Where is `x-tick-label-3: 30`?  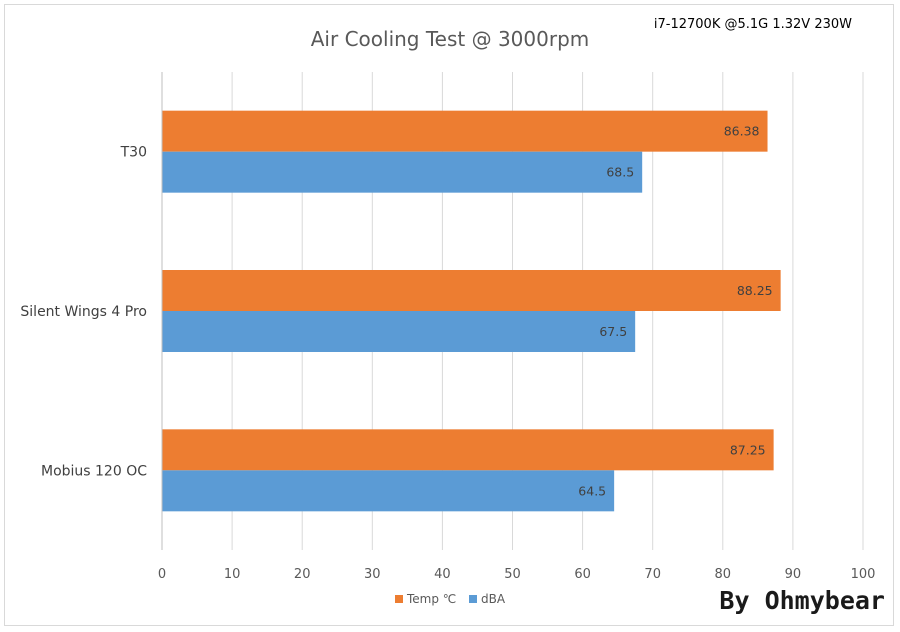 x-tick-label-3: 30 is located at coordinates (372, 574).